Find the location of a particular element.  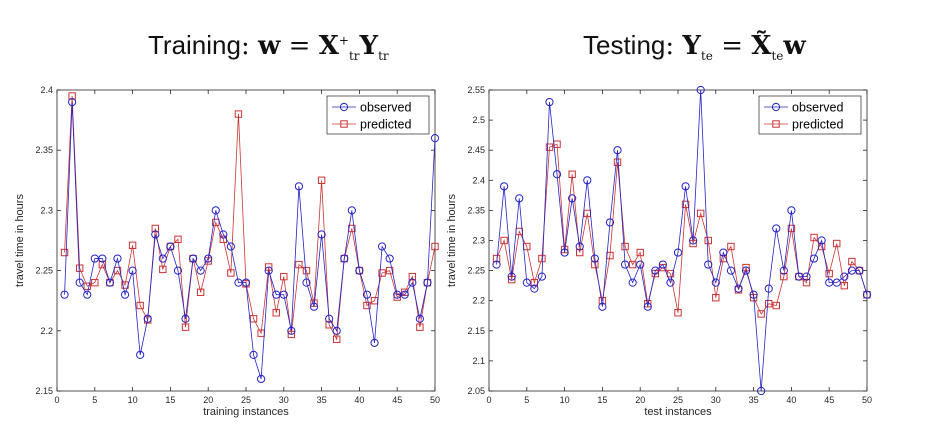

testing-y-tick-label: 2.25 is located at coordinates (476, 271).